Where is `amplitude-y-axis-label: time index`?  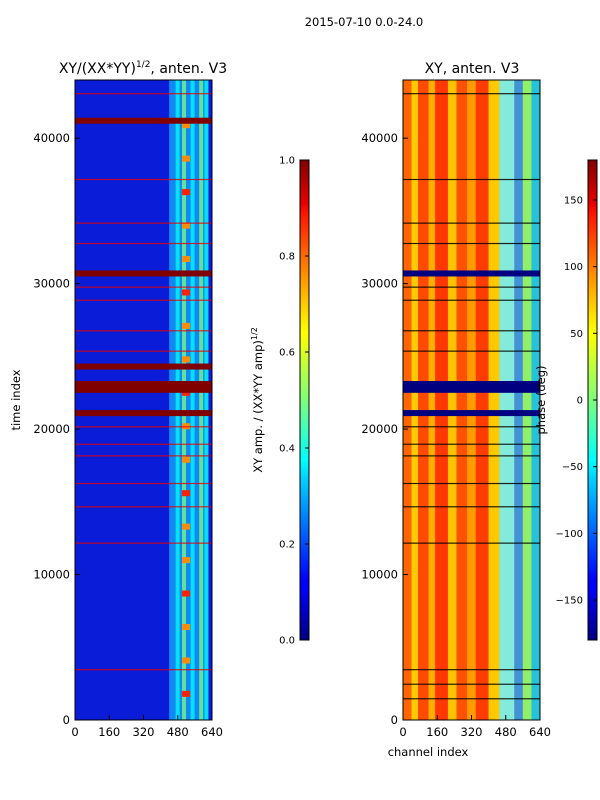 amplitude-y-axis-label: time index is located at coordinates (16, 399).